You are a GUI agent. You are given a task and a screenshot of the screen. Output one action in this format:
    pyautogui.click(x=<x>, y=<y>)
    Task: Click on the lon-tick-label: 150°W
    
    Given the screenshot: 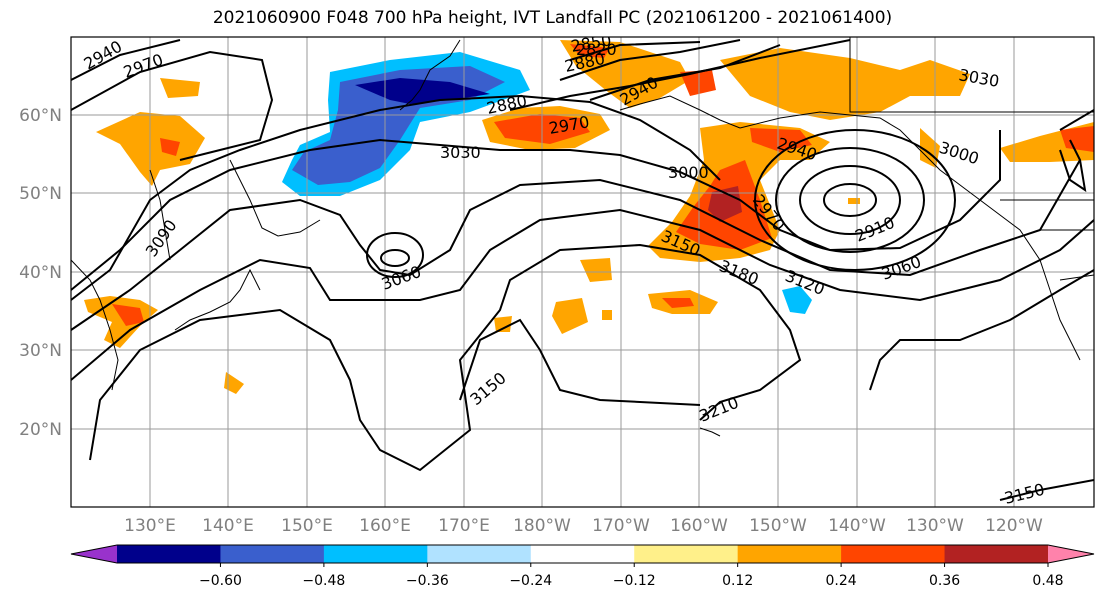 What is the action you would take?
    pyautogui.click(x=778, y=526)
    